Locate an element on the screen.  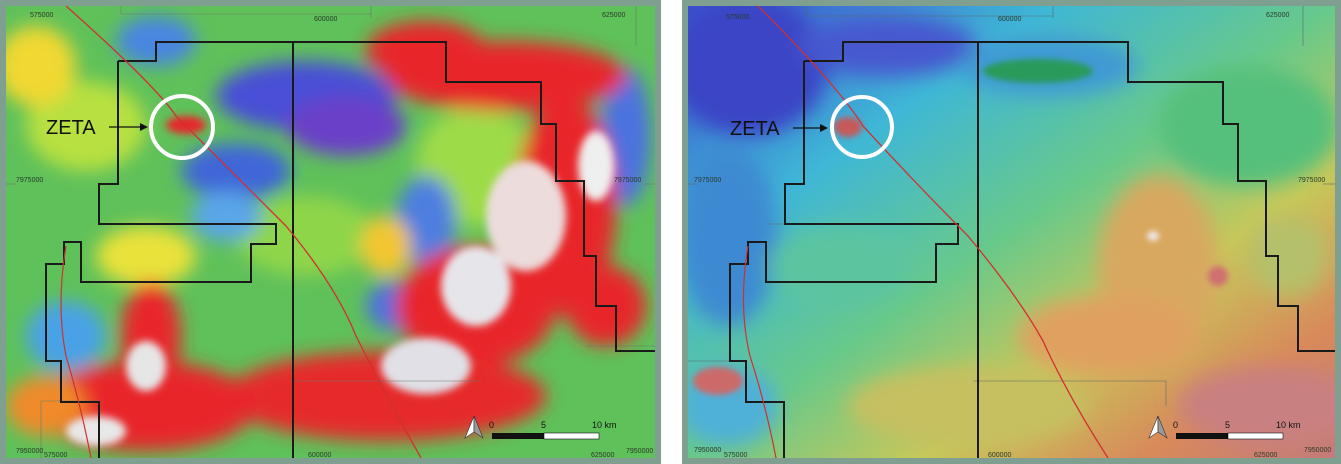
left-easting-west-bottom: 575000 is located at coordinates (55, 455).